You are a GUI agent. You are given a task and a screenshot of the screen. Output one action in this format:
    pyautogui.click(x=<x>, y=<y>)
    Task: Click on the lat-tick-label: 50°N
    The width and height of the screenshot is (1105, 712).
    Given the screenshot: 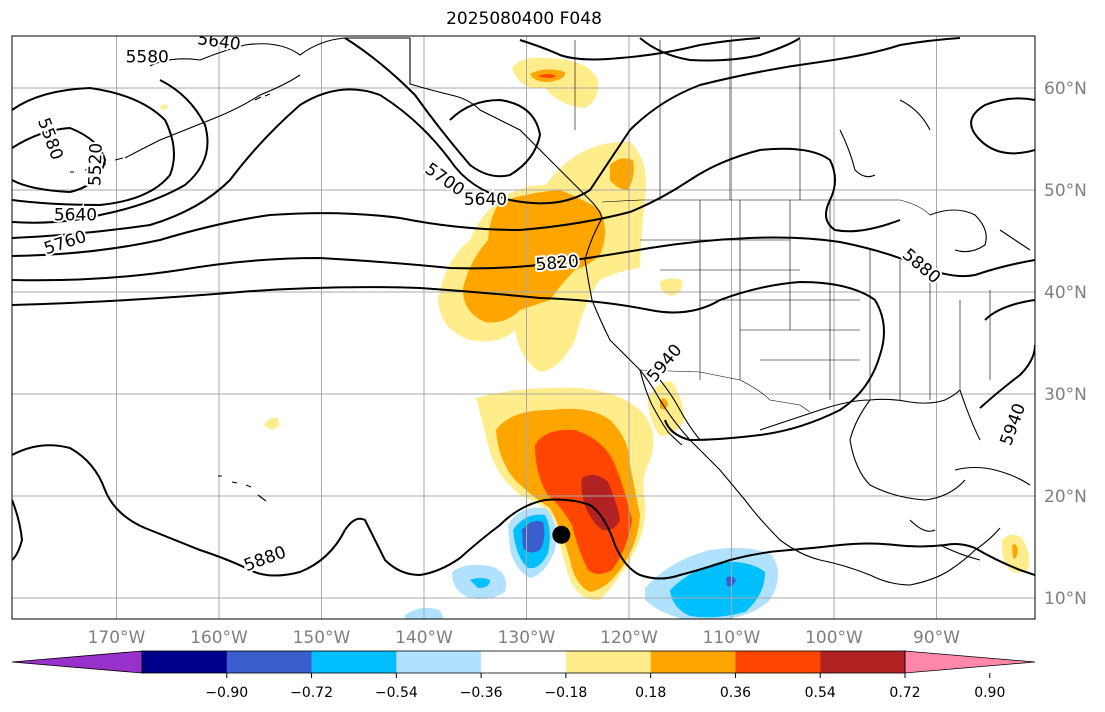 What is the action you would take?
    pyautogui.click(x=1065, y=191)
    